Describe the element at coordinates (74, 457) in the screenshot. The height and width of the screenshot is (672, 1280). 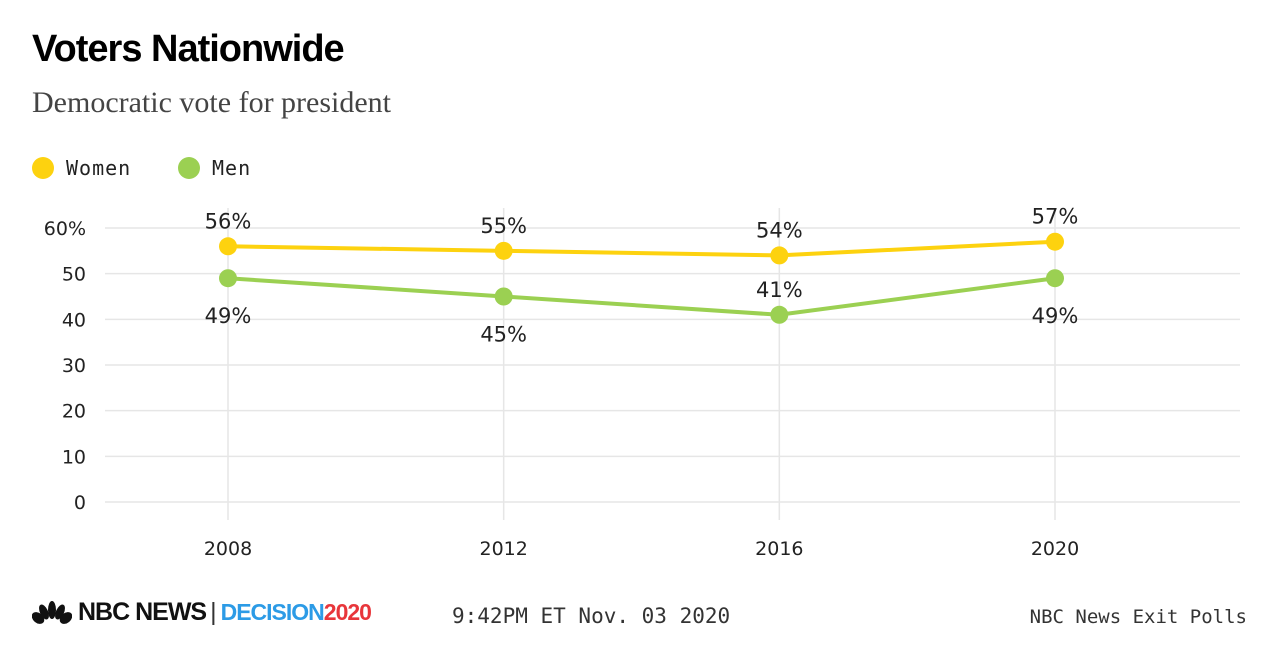
I see `y-tick-label: 10` at that location.